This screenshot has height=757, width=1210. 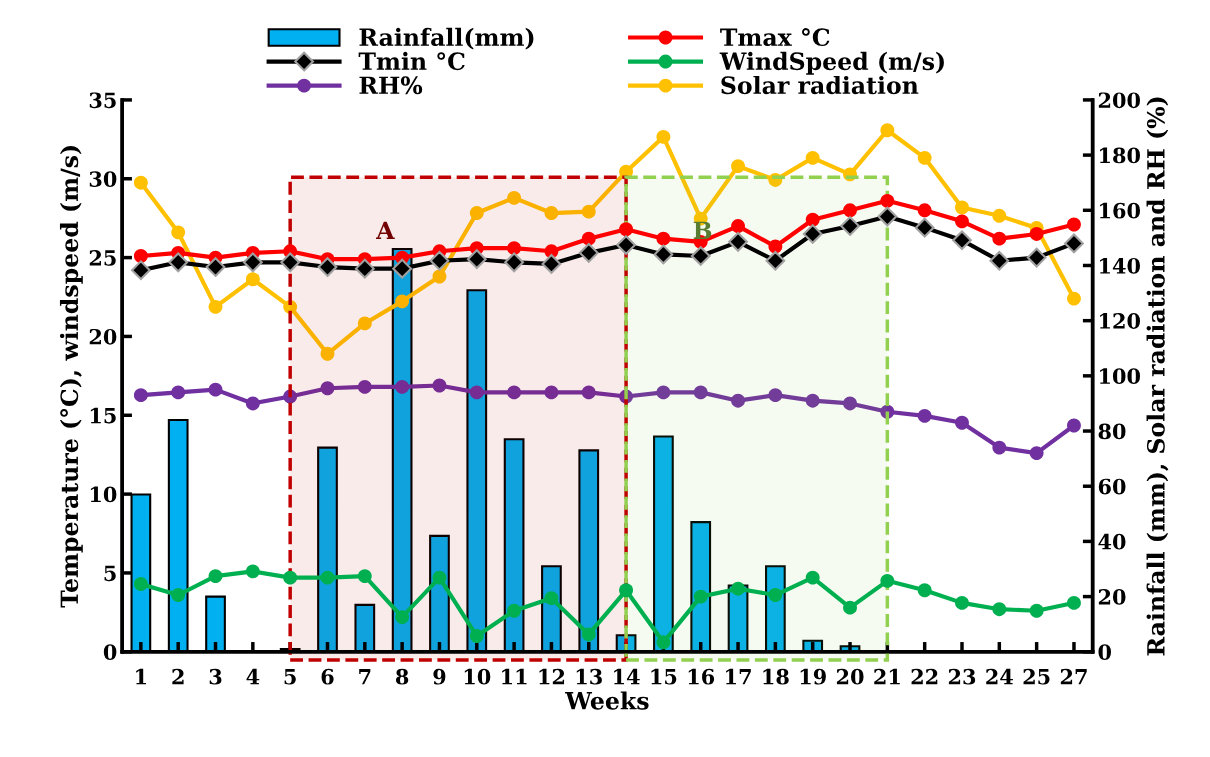 I want to click on legend-label: Tmin °C, so click(x=411, y=61).